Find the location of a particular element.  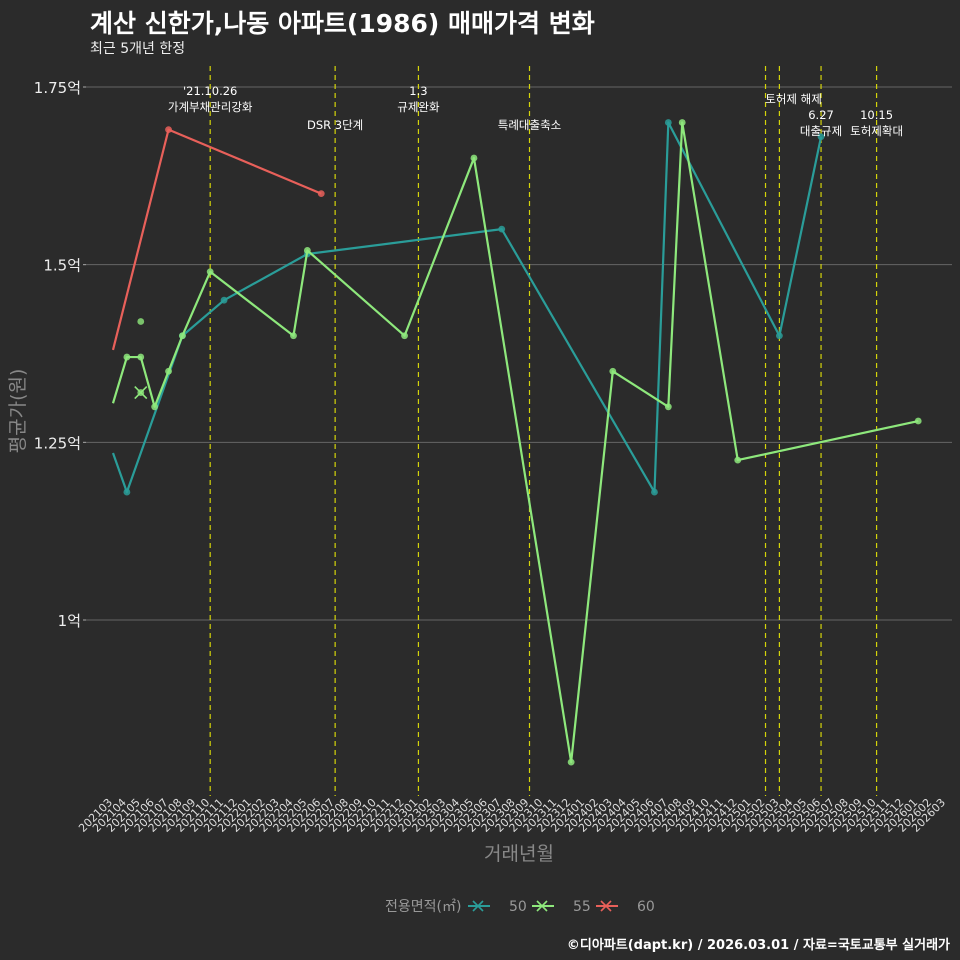

isolated-point is located at coordinates (141, 321).